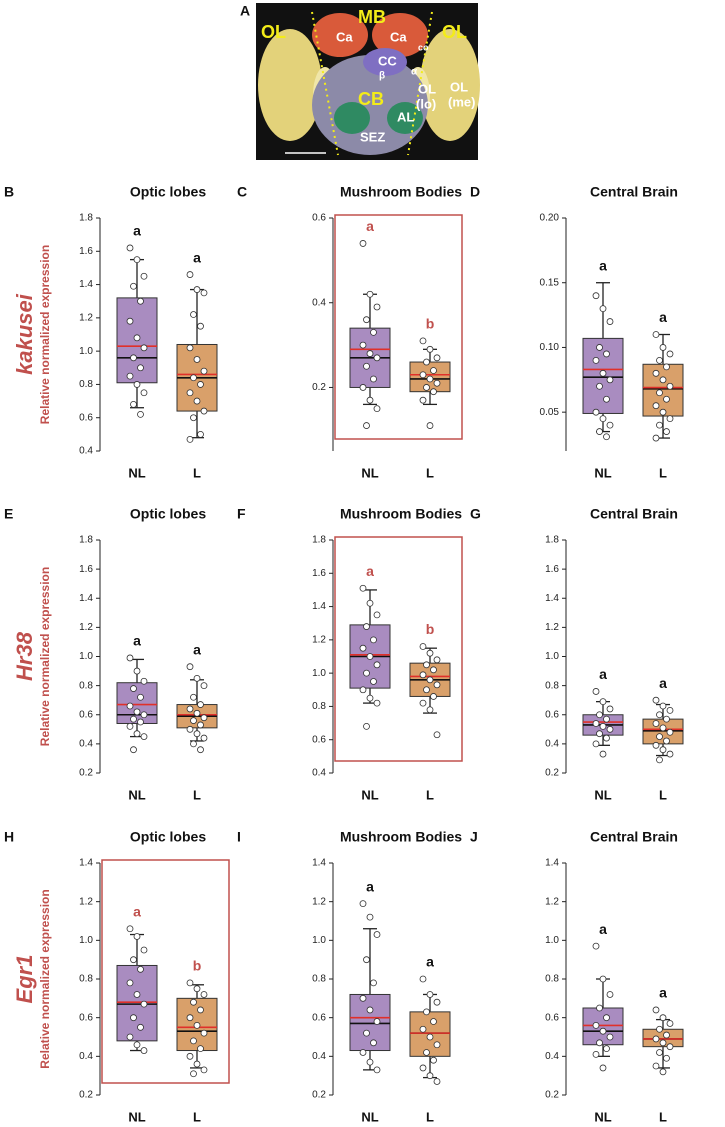 Image resolution: width=725 pixels, height=1127 pixels. I want to click on image-label: co, so click(423, 47).